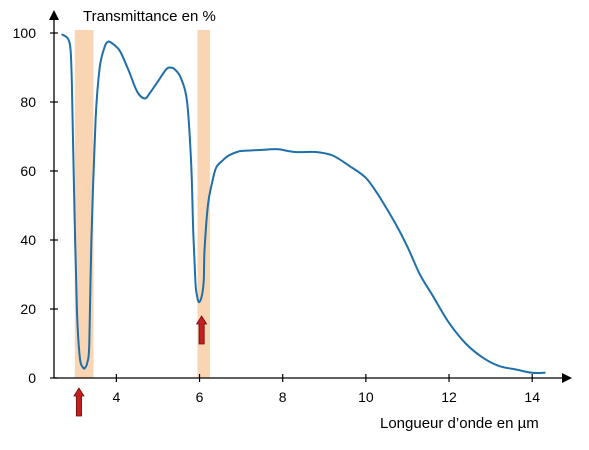 The image size is (589, 450). Describe the element at coordinates (200, 397) in the screenshot. I see `x-tick-label-6: 6` at that location.